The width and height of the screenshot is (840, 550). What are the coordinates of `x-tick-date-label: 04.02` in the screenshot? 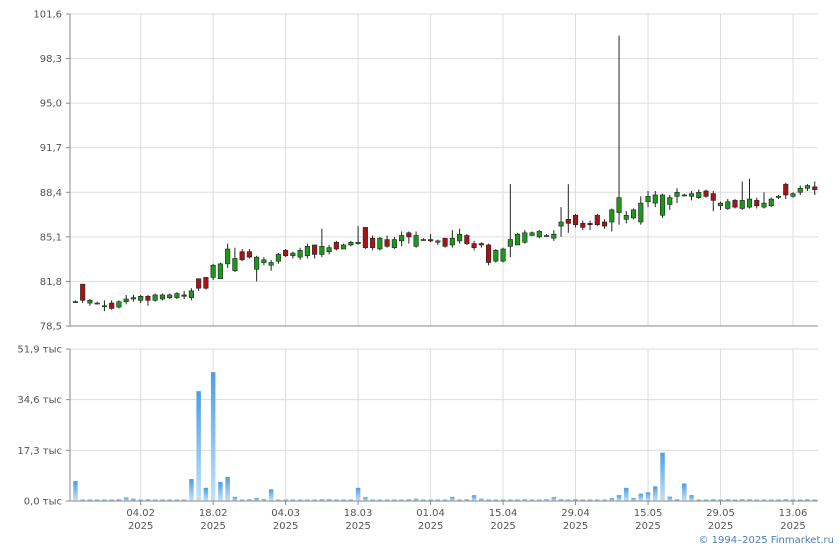 It's located at (140, 513).